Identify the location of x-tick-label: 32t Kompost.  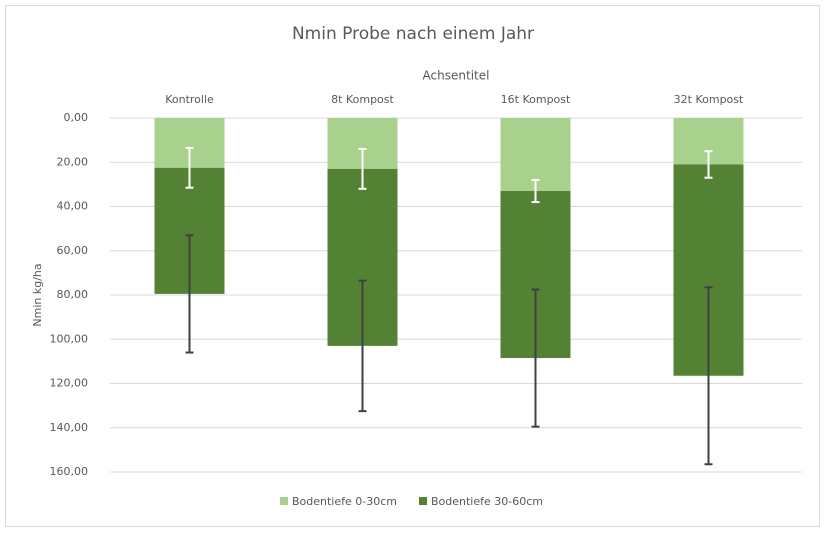
(709, 99).